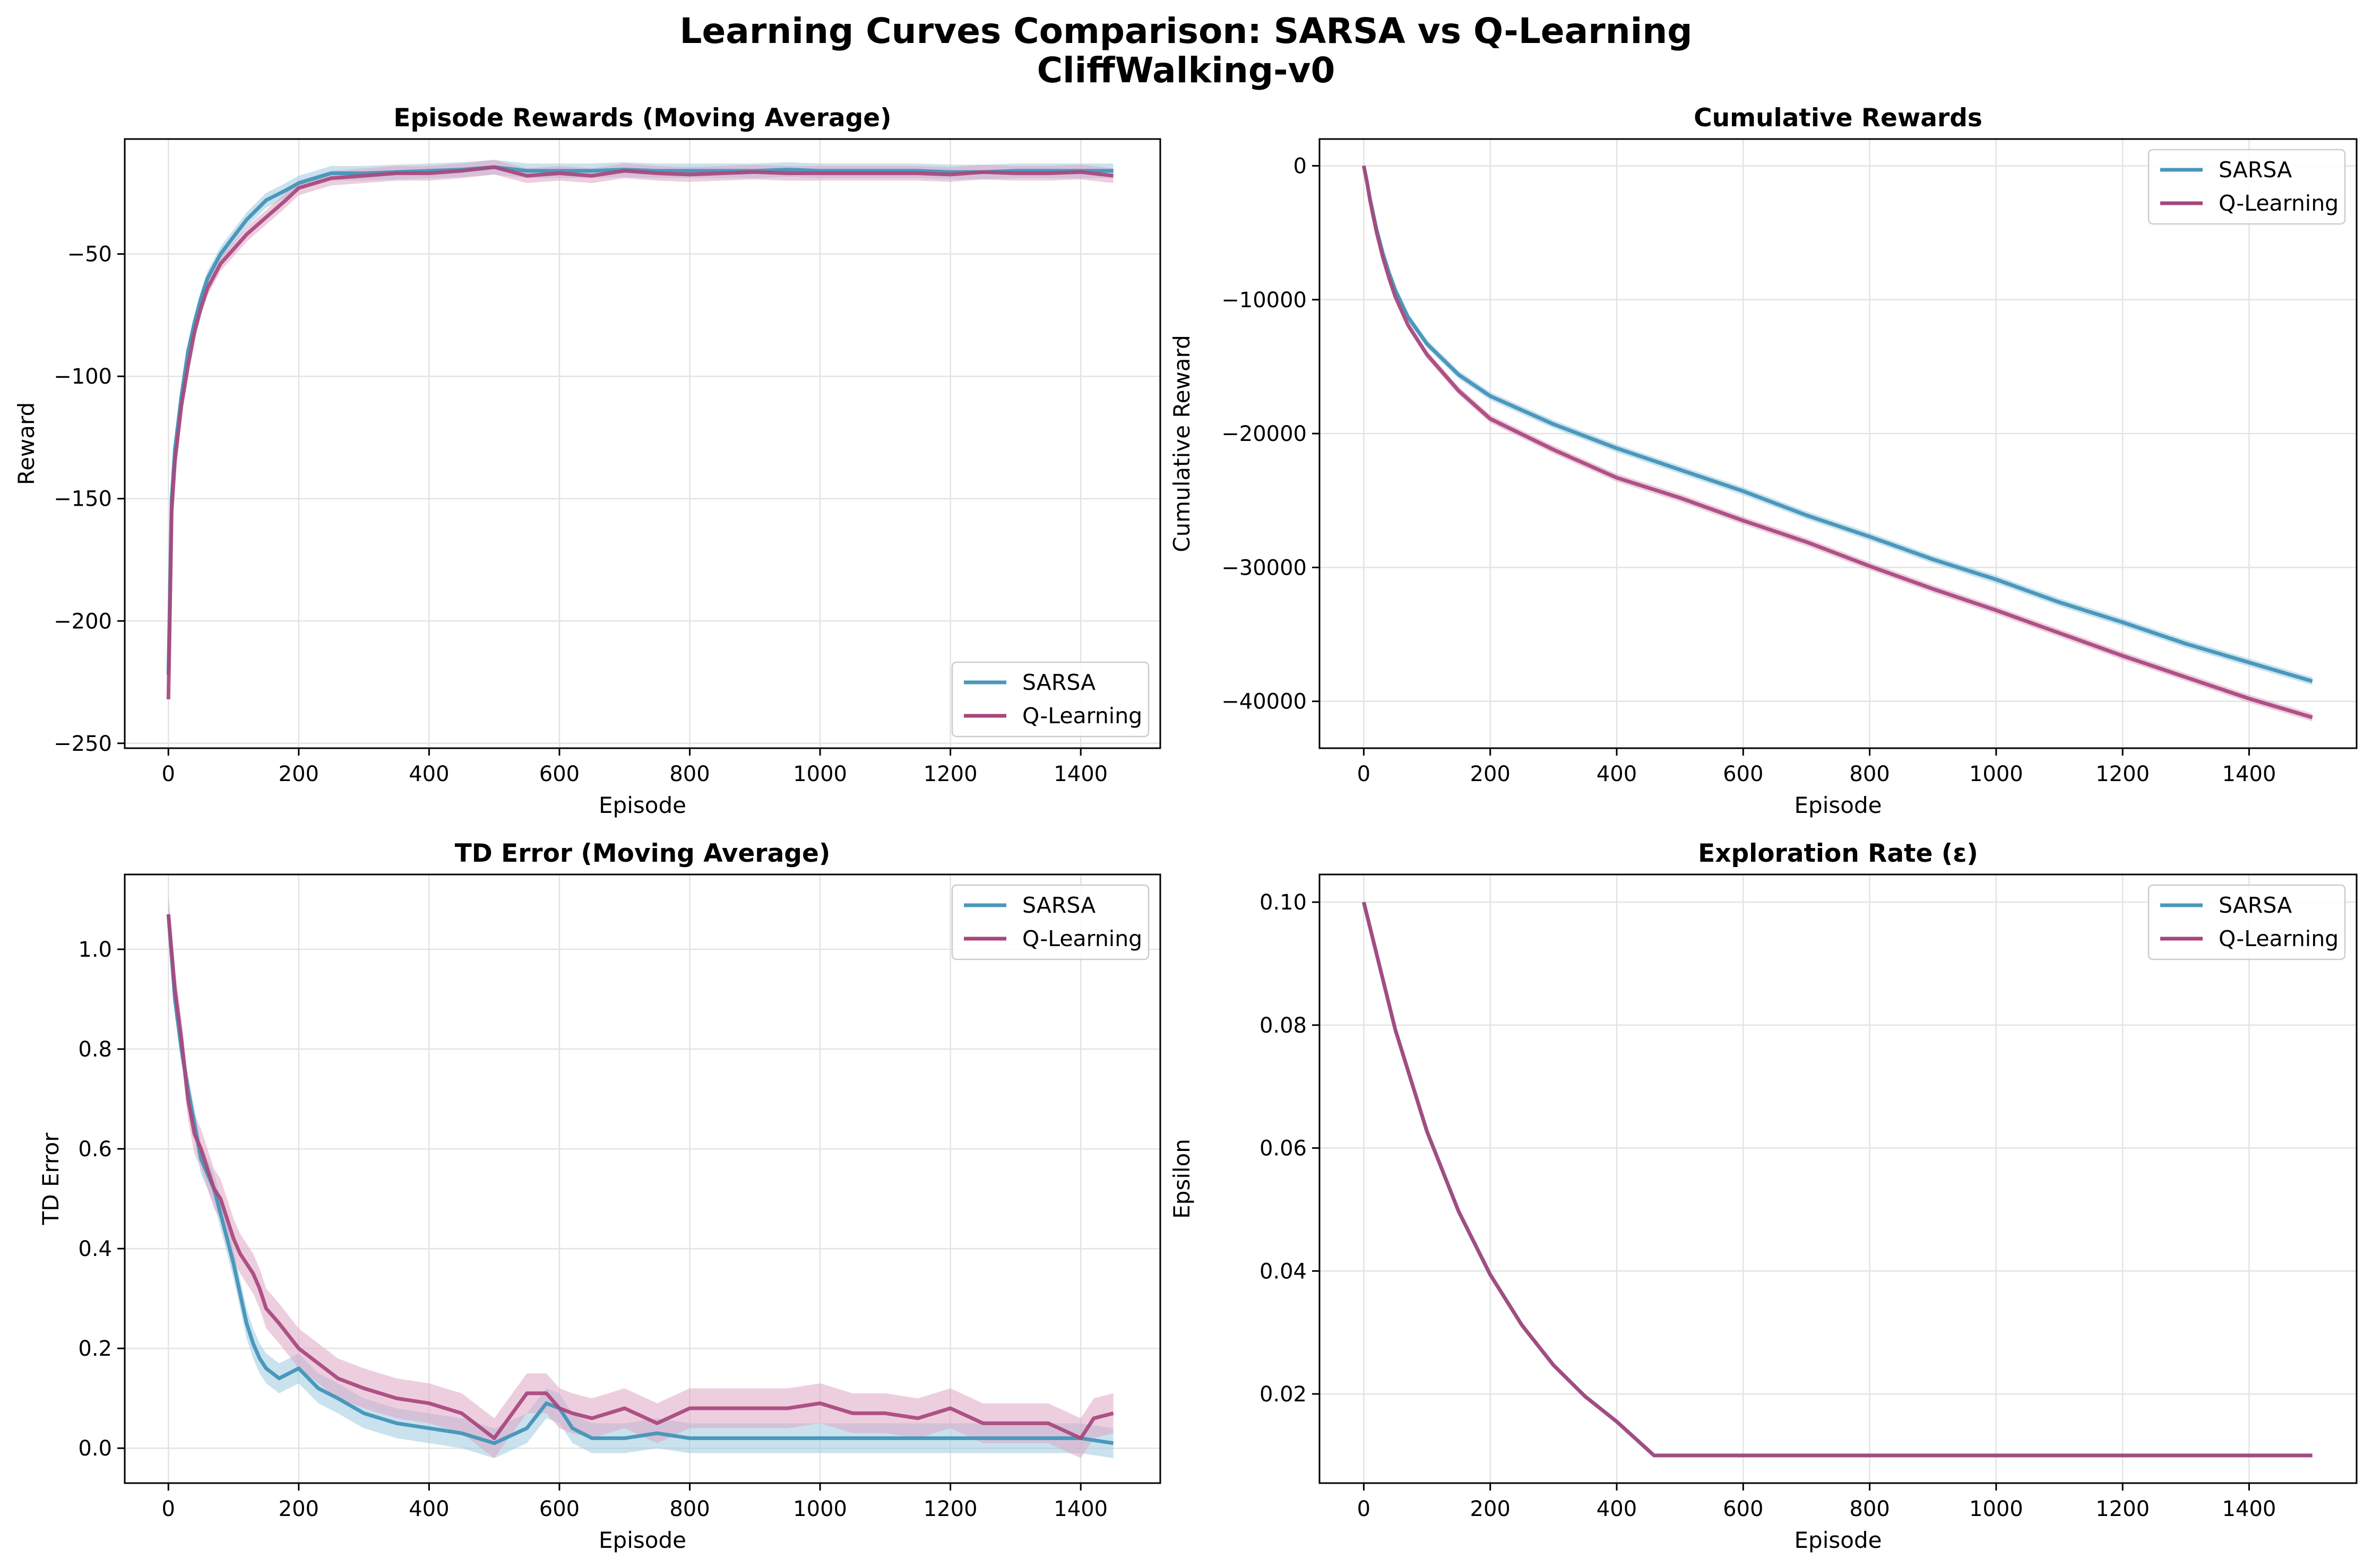  What do you see at coordinates (95, 1149) in the screenshot?
I see `y-tick-label: 0.6` at bounding box center [95, 1149].